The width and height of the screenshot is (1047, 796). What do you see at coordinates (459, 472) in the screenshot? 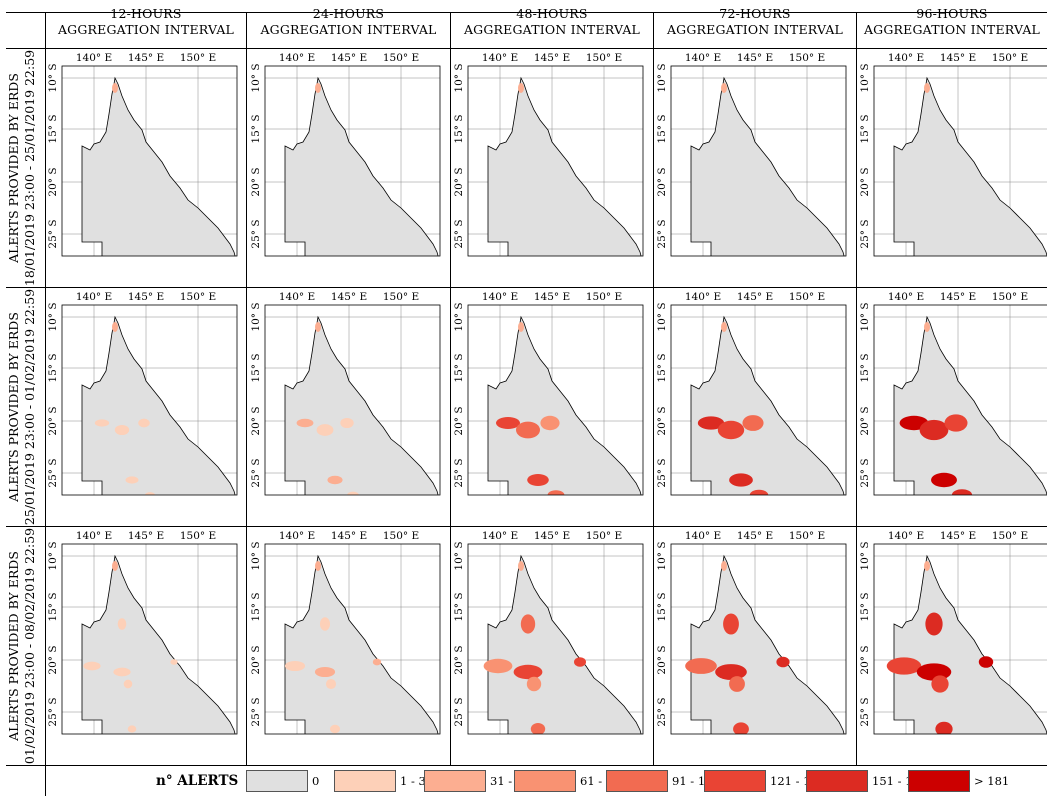
I see `latitude-tick-label: 25° S` at bounding box center [459, 472].